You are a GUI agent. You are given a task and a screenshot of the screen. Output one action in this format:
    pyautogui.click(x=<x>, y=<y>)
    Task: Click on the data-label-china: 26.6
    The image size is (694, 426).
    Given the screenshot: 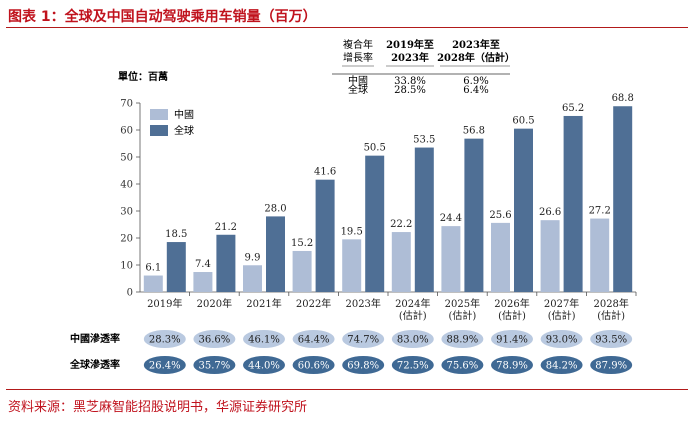 What is the action you would take?
    pyautogui.click(x=550, y=212)
    